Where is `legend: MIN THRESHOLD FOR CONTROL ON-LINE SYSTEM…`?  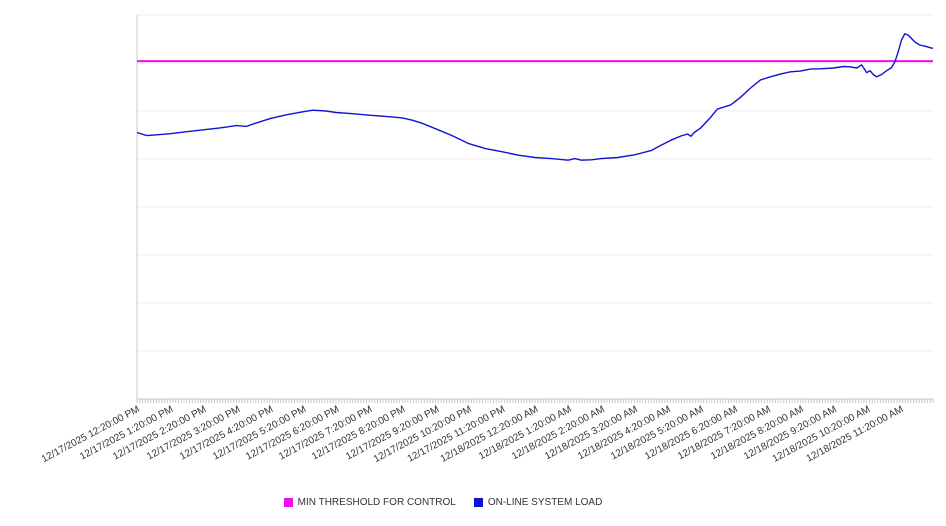 legend: MIN THRESHOLD FOR CONTROL ON-LINE SYSTEM… is located at coordinates (473, 502).